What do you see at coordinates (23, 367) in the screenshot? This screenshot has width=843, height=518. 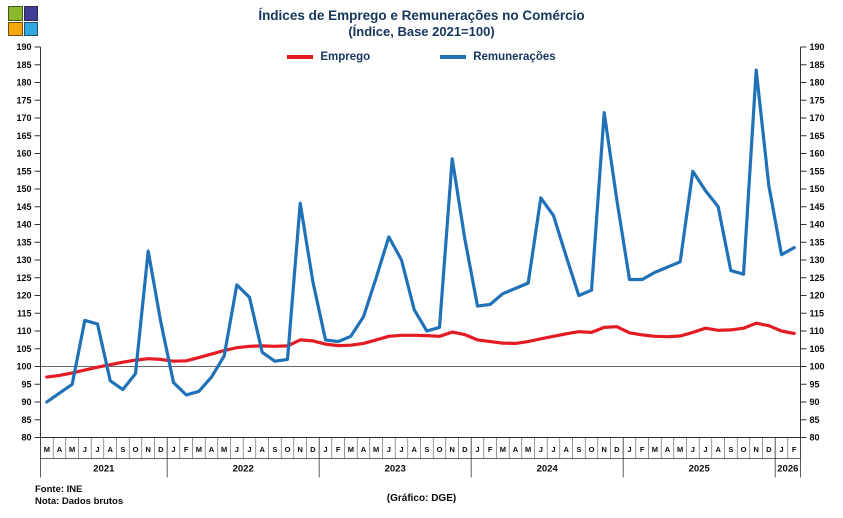 I see `y-tick-label-left: 100` at bounding box center [23, 367].